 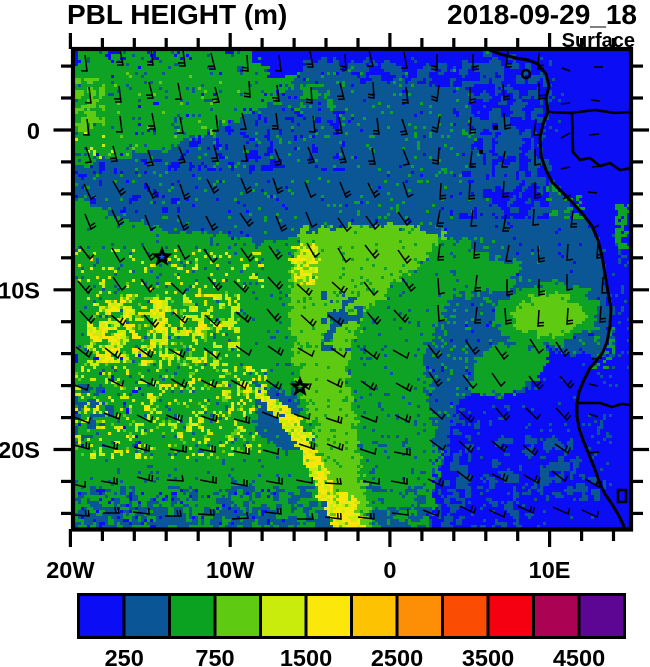 I want to click on svg-text: 3500, so click(x=488, y=656).